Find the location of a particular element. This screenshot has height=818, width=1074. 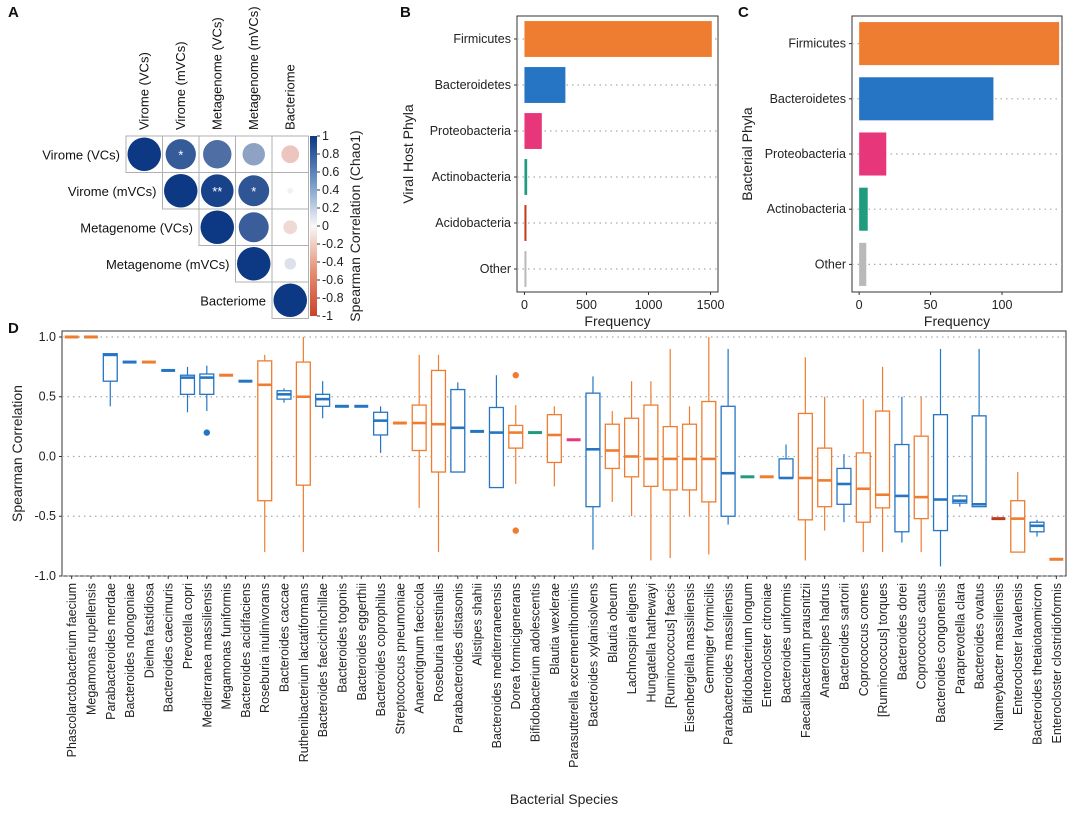

c-bar-actinobacteria is located at coordinates (863, 209).